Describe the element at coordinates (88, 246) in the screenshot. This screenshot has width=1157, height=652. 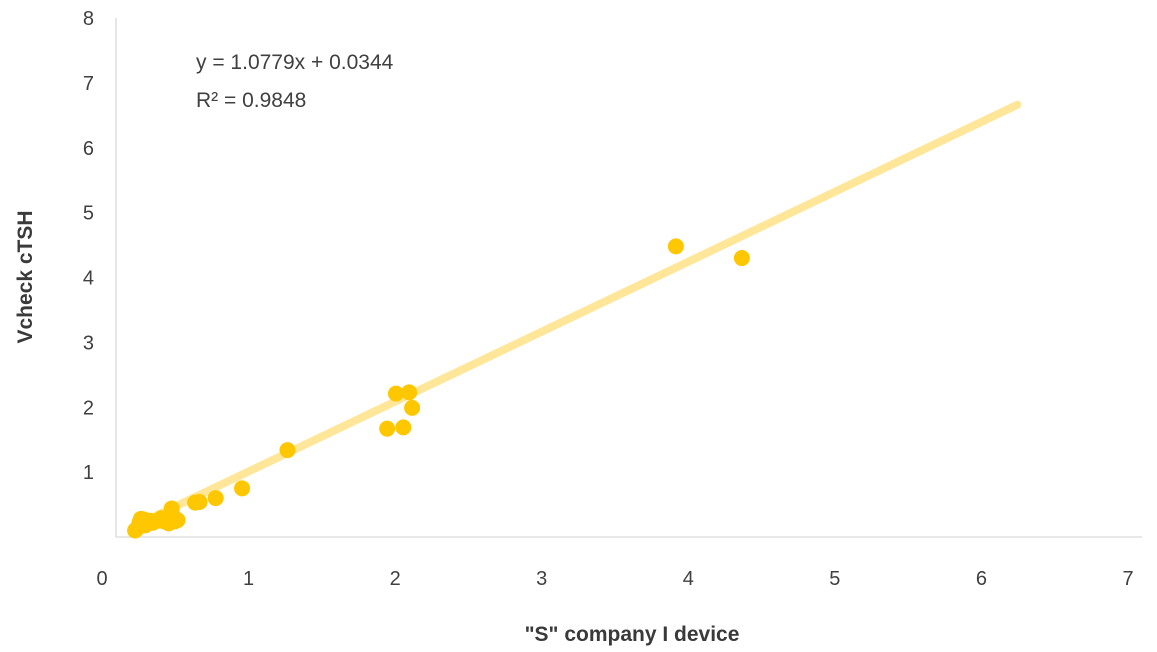
I see `y-tick-labels: 1 2 3 4 5 6 7 8` at that location.